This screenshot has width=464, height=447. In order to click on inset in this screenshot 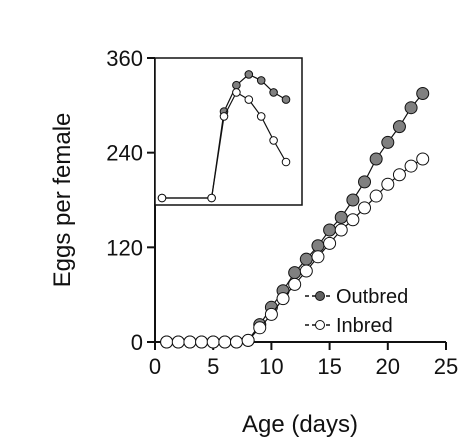, I will do `click(228, 131)`.